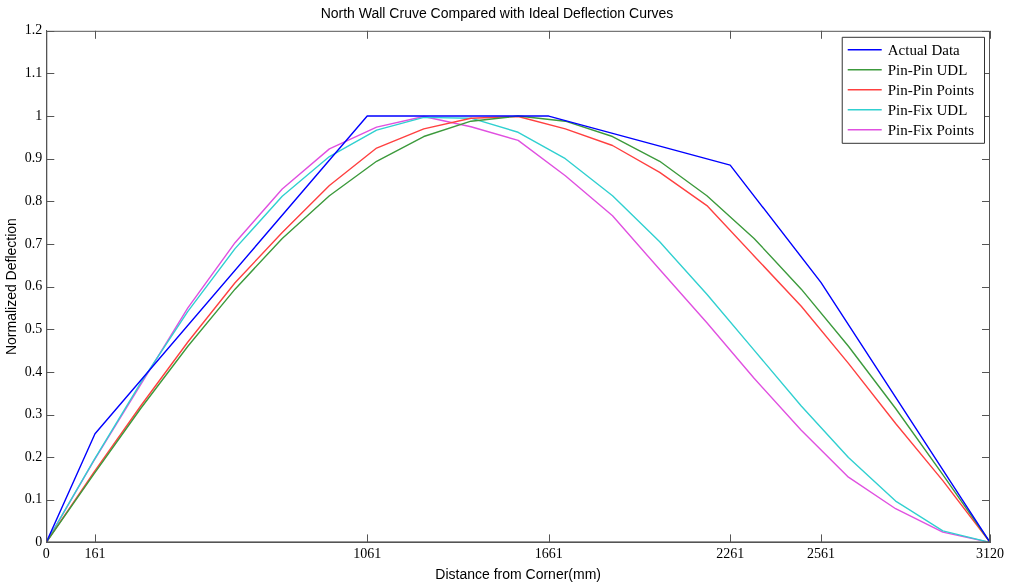 The width and height of the screenshot is (1010, 588). I want to click on x-tick-label: 1661, so click(548, 554).